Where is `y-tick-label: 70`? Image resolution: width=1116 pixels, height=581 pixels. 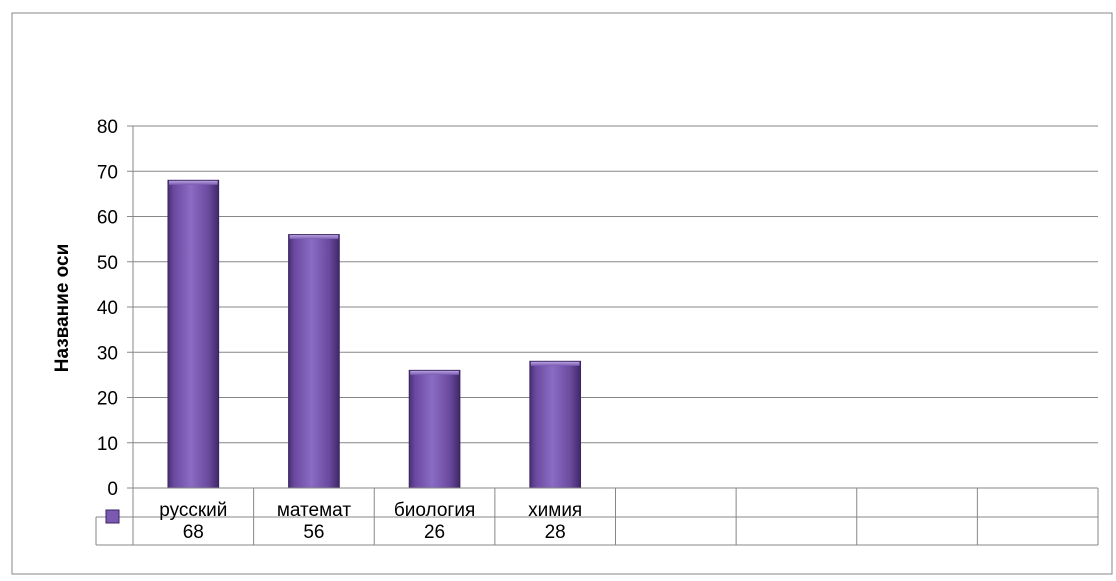
y-tick-label: 70 is located at coordinates (107, 172).